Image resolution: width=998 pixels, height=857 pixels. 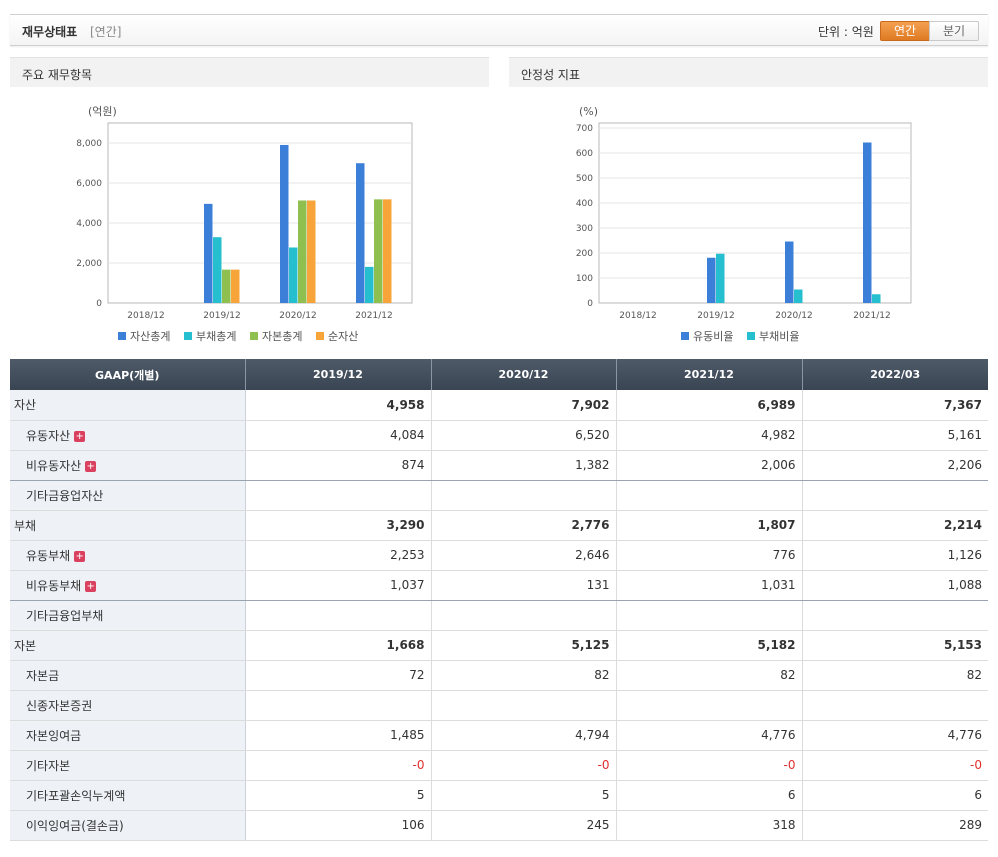 I want to click on column-header-2022q1: 2022/03, so click(x=895, y=374).